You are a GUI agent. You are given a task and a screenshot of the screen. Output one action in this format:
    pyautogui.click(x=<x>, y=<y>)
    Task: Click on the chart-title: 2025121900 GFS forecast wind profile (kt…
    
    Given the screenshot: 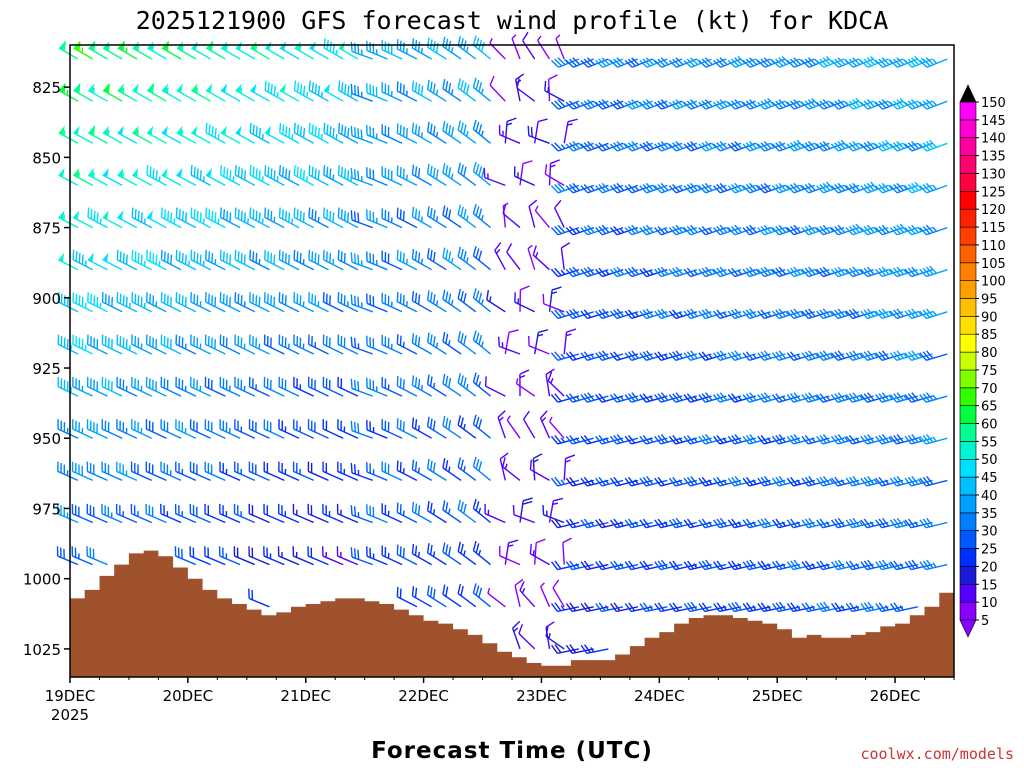 What is the action you would take?
    pyautogui.click(x=512, y=20)
    